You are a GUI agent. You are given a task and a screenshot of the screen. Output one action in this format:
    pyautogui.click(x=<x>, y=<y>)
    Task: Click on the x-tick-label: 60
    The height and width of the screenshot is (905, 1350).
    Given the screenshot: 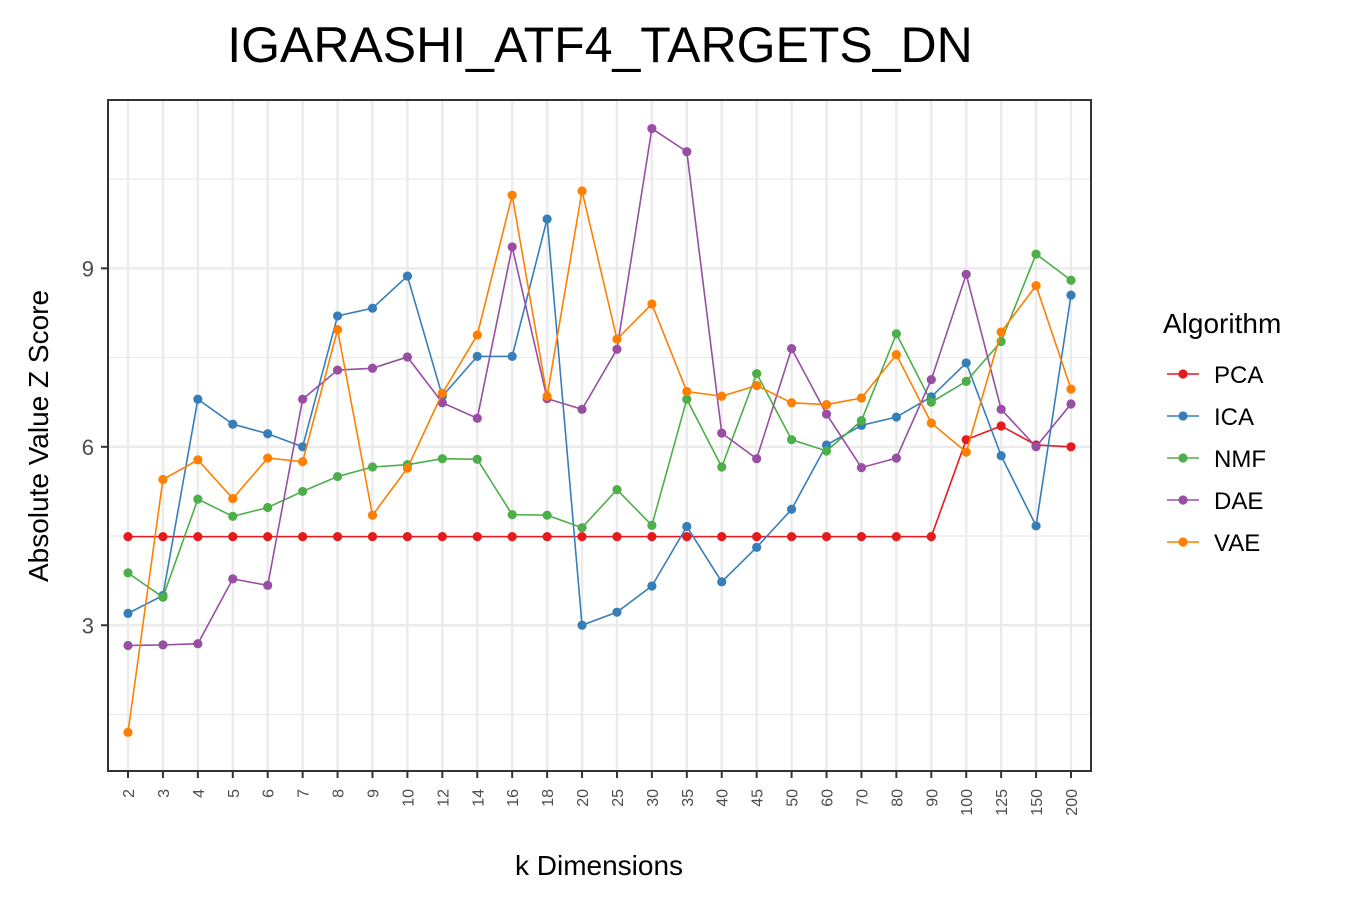 What is the action you would take?
    pyautogui.click(x=828, y=798)
    